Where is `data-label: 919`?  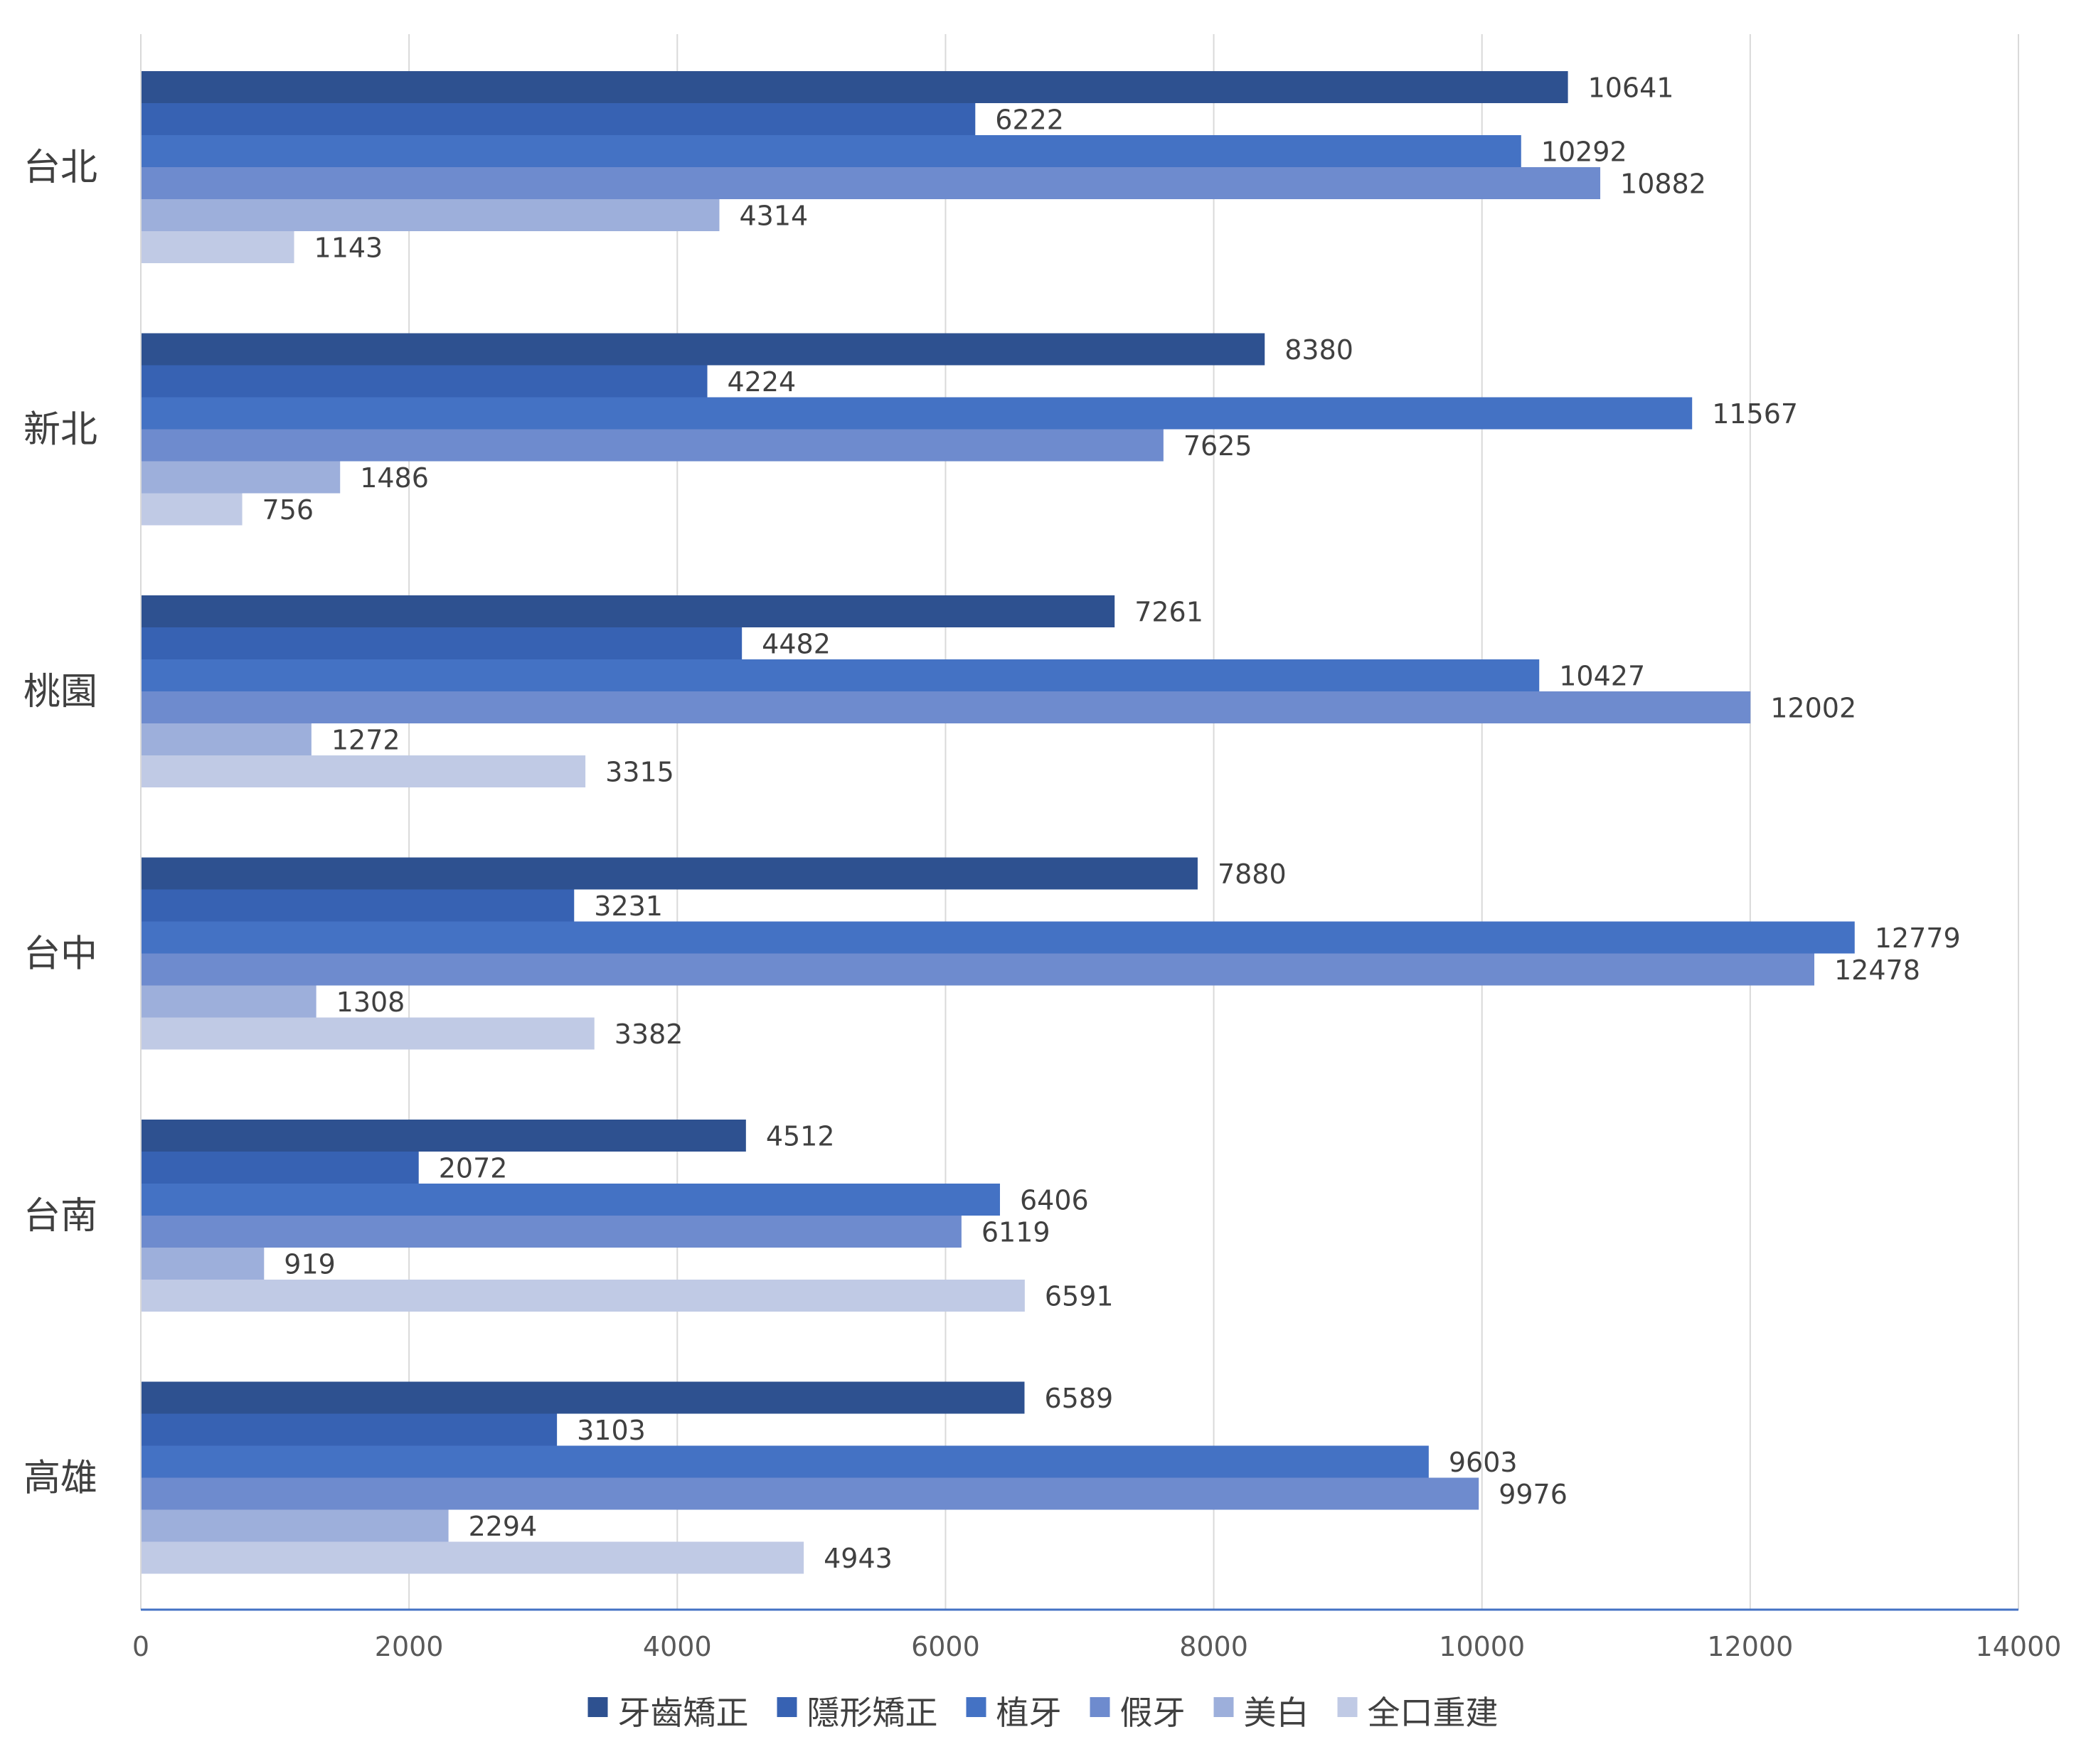
data-label: 919 is located at coordinates (310, 1264).